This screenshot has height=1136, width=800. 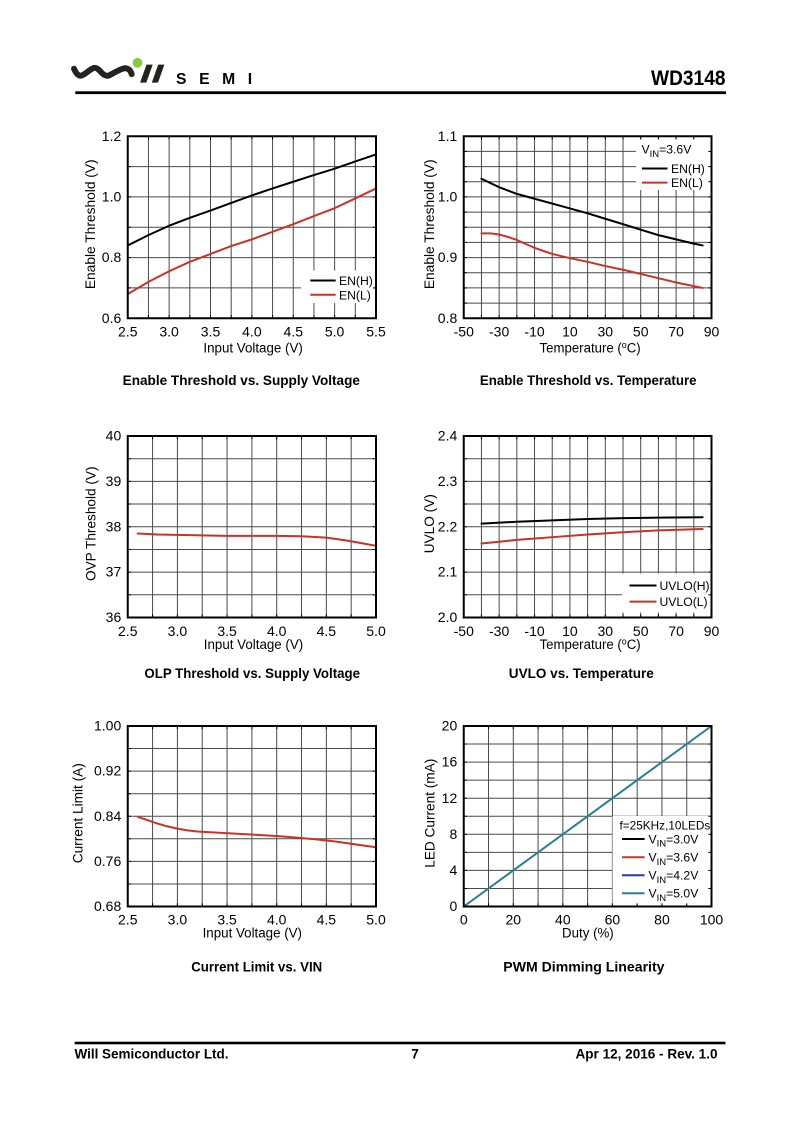 What do you see at coordinates (450, 762) in the screenshot?
I see `svg-text: 16` at bounding box center [450, 762].